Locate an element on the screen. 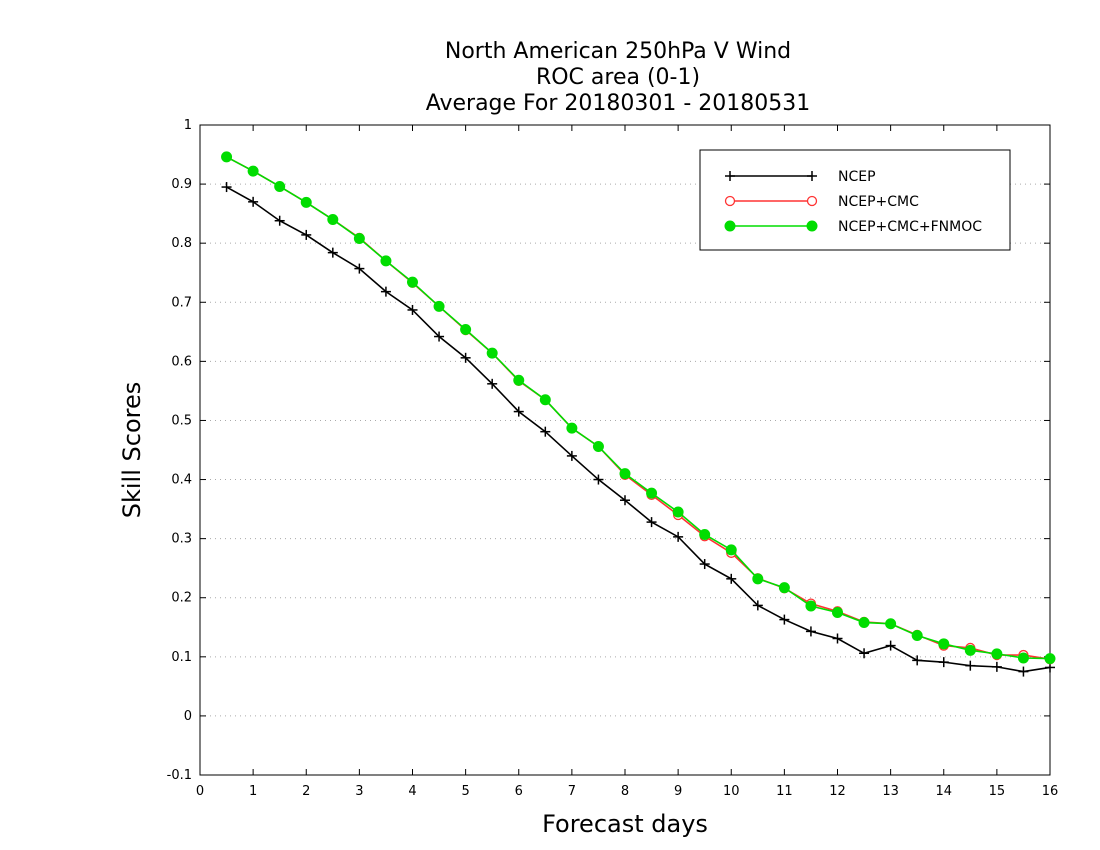  x-tick-label: 16 is located at coordinates (1050, 791).